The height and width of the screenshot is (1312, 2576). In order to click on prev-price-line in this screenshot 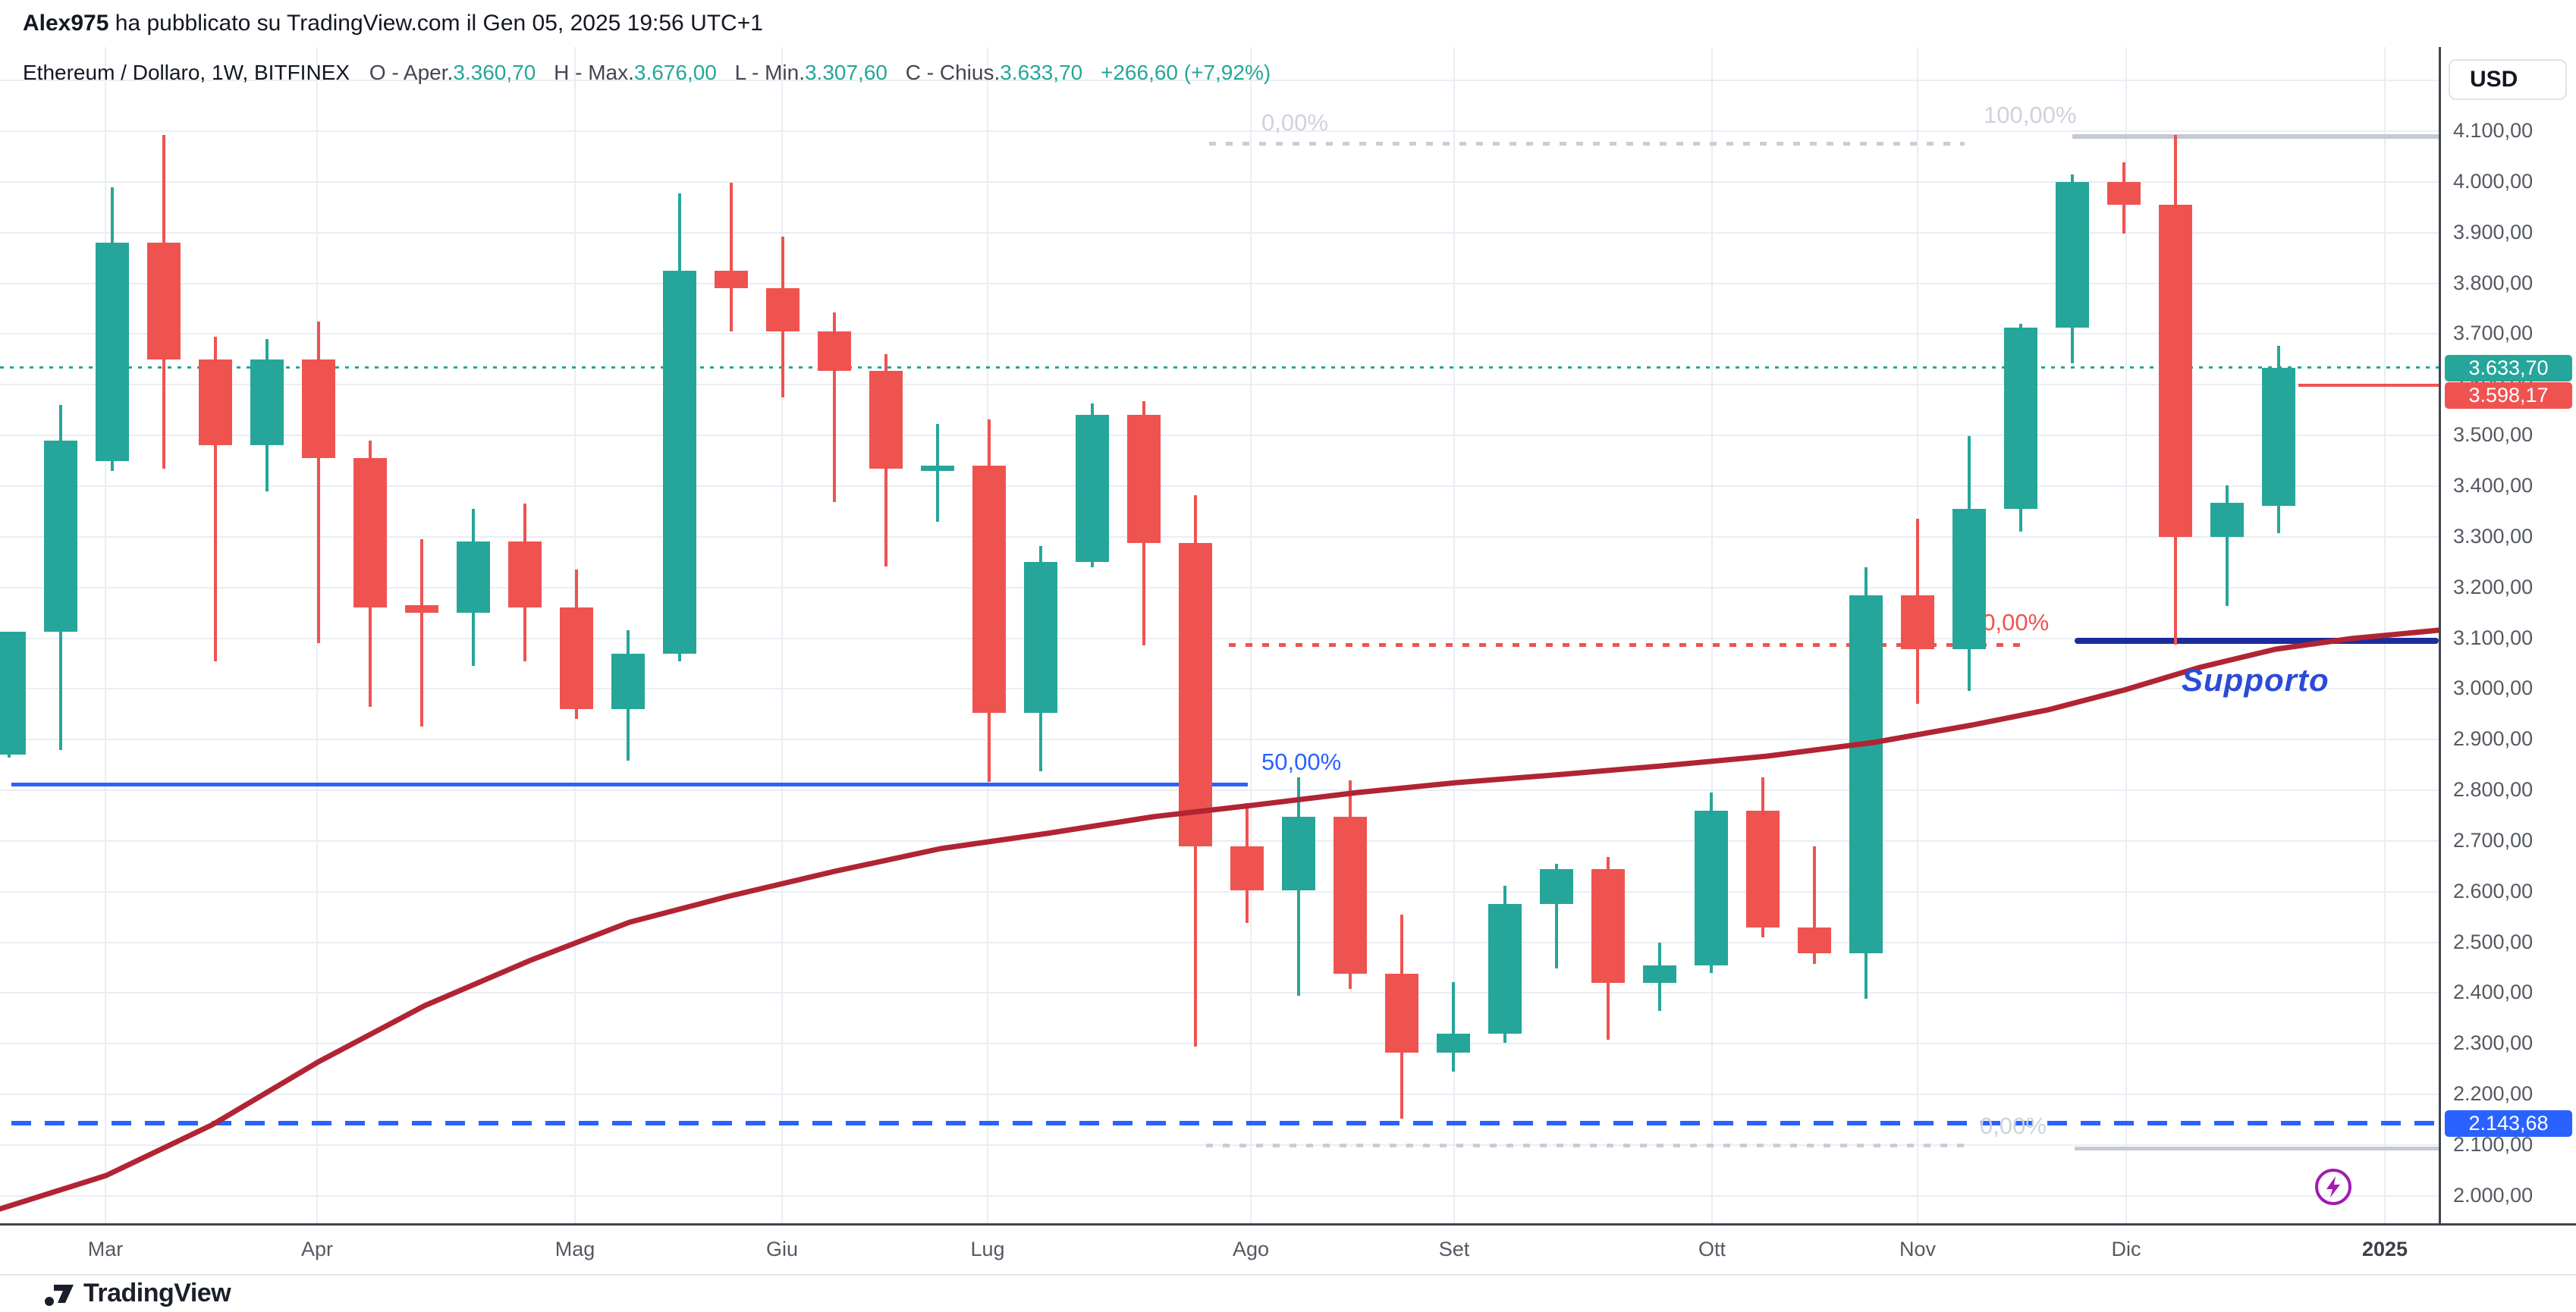, I will do `click(2368, 385)`.